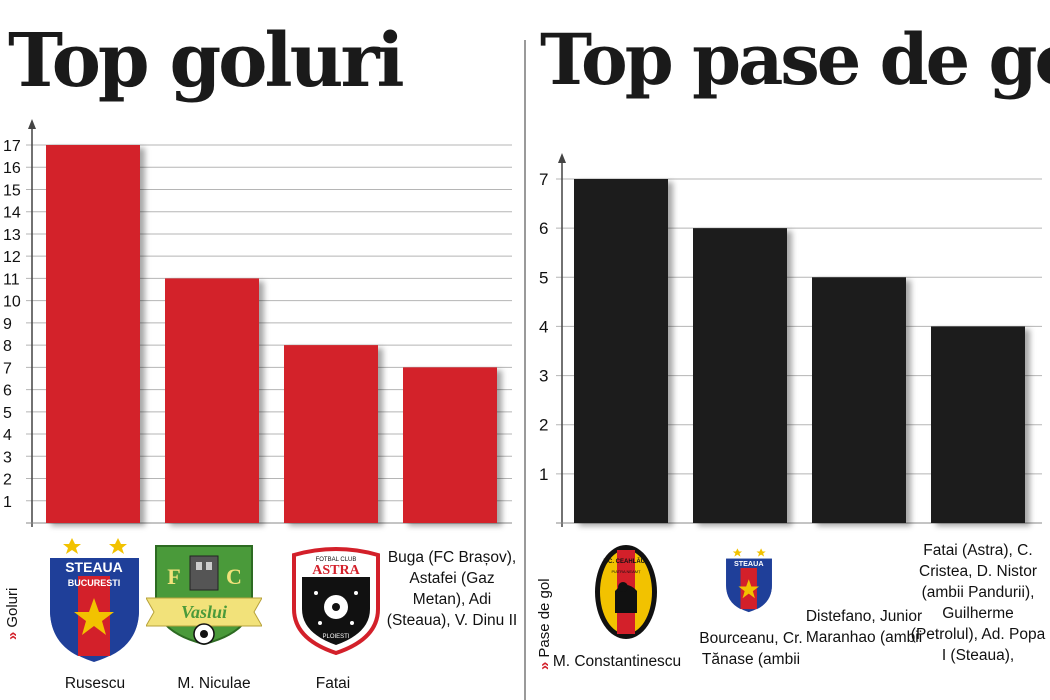 Image resolution: width=1050 pixels, height=700 pixels. I want to click on assists-tick-label: 3, so click(543, 376).